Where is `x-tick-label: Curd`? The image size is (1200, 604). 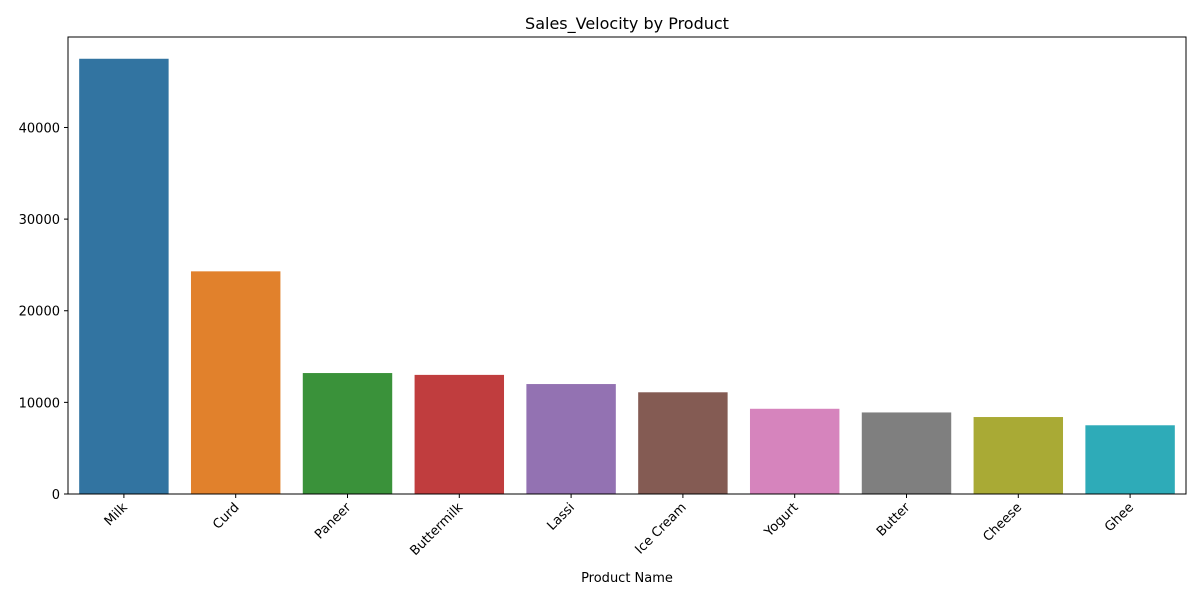
x-tick-label: Curd is located at coordinates (226, 516).